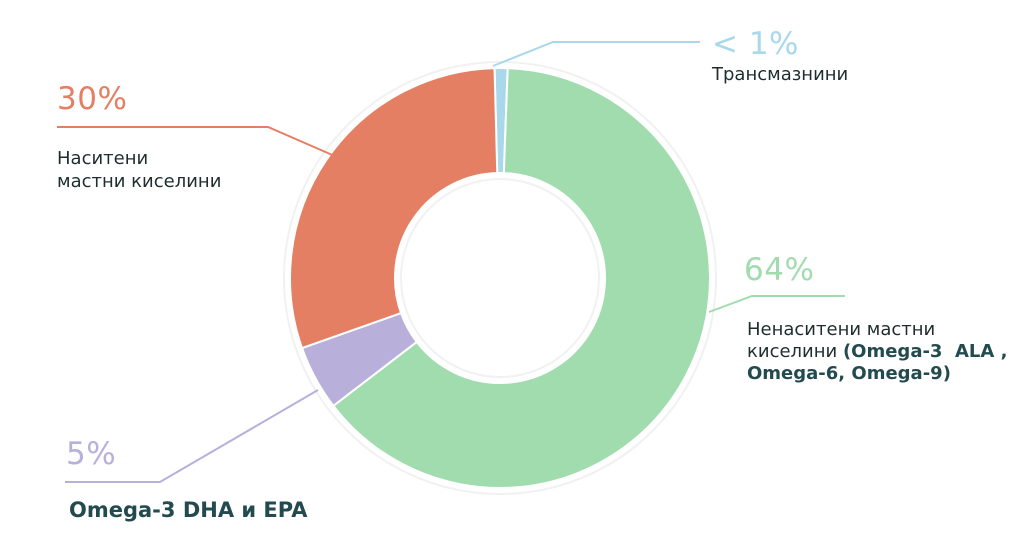 This screenshot has height=557, width=1024. I want to click on label-unsat-line2: киселини (Omega-3 ALA ,, so click(877, 352).